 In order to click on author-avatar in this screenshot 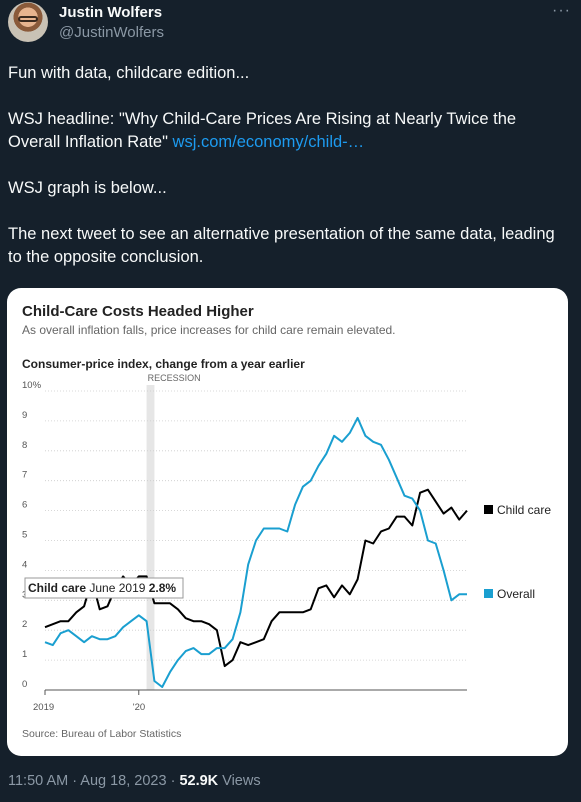, I will do `click(28, 22)`.